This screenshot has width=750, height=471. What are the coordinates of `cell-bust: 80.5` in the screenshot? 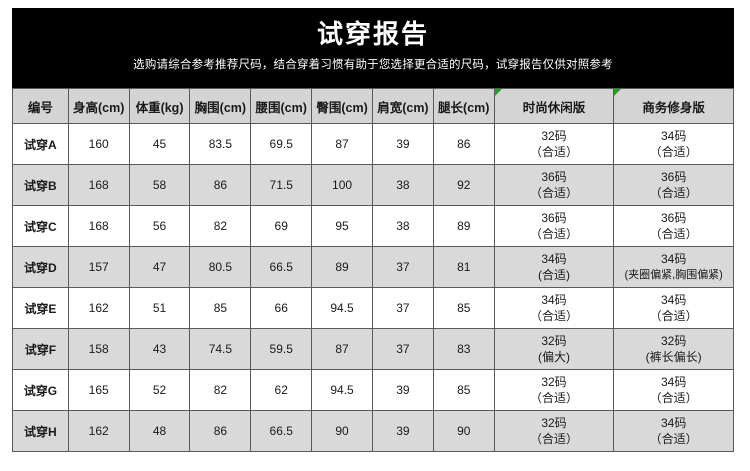 It's located at (220, 267).